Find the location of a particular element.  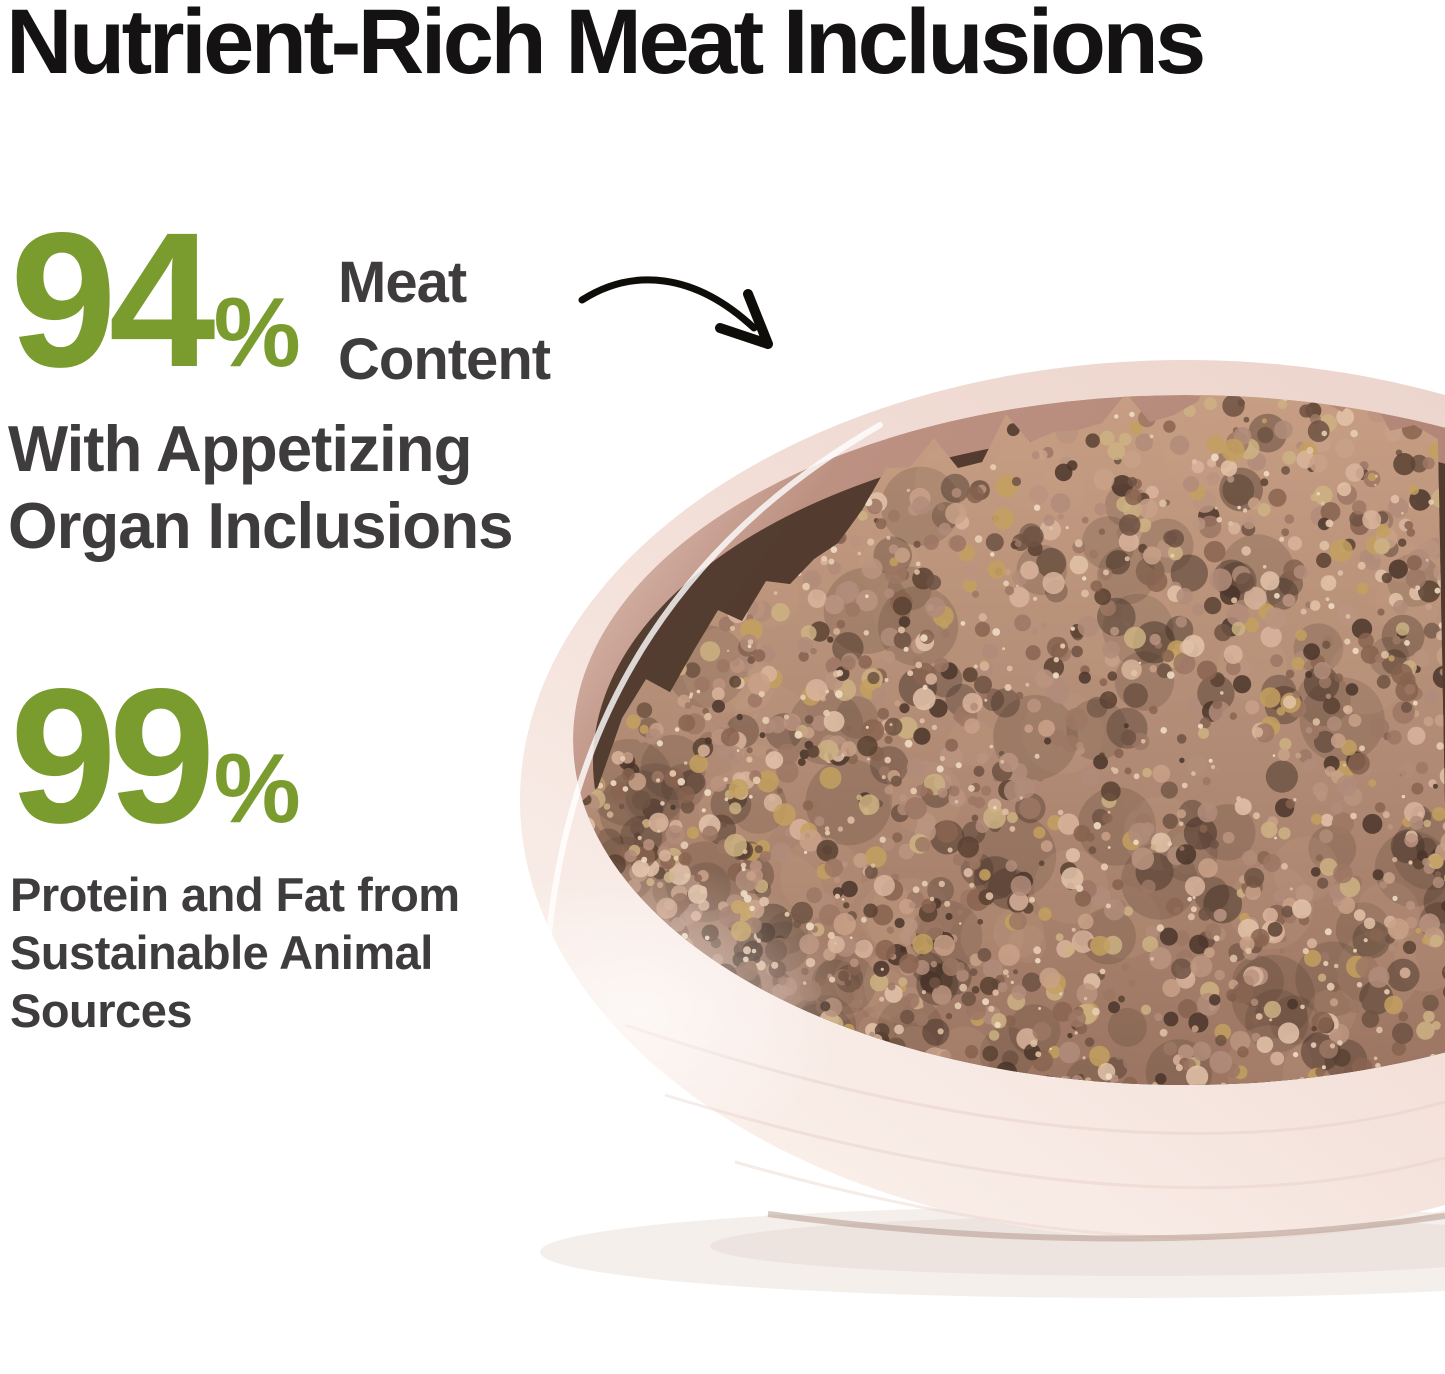

subheading: With Appetizing Organ Inclusions is located at coordinates (261, 487).